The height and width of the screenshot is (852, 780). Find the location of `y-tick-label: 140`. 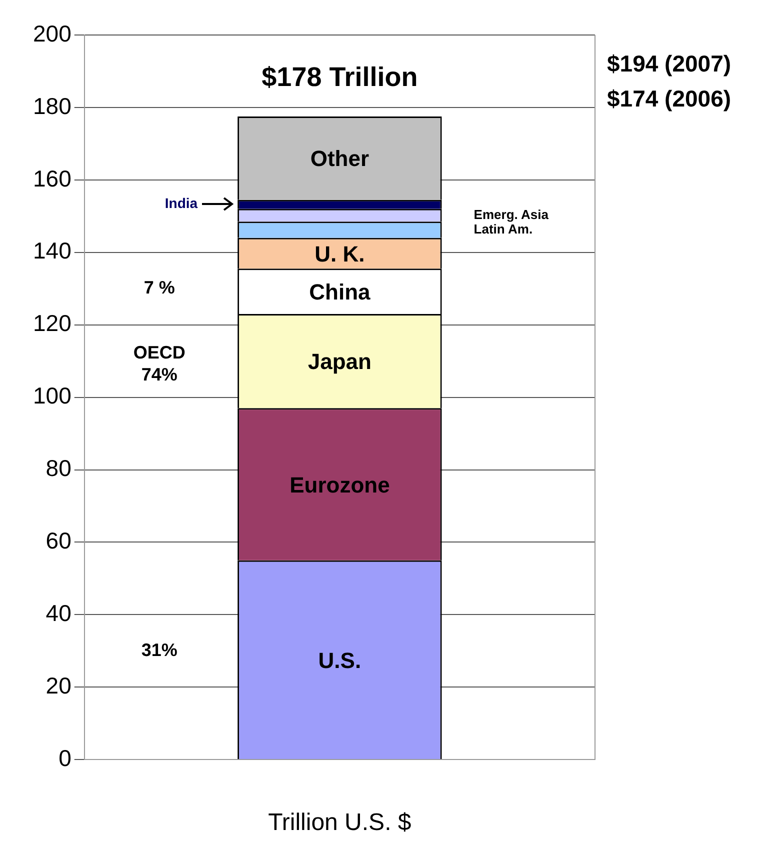

y-tick-label: 140 is located at coordinates (52, 251).